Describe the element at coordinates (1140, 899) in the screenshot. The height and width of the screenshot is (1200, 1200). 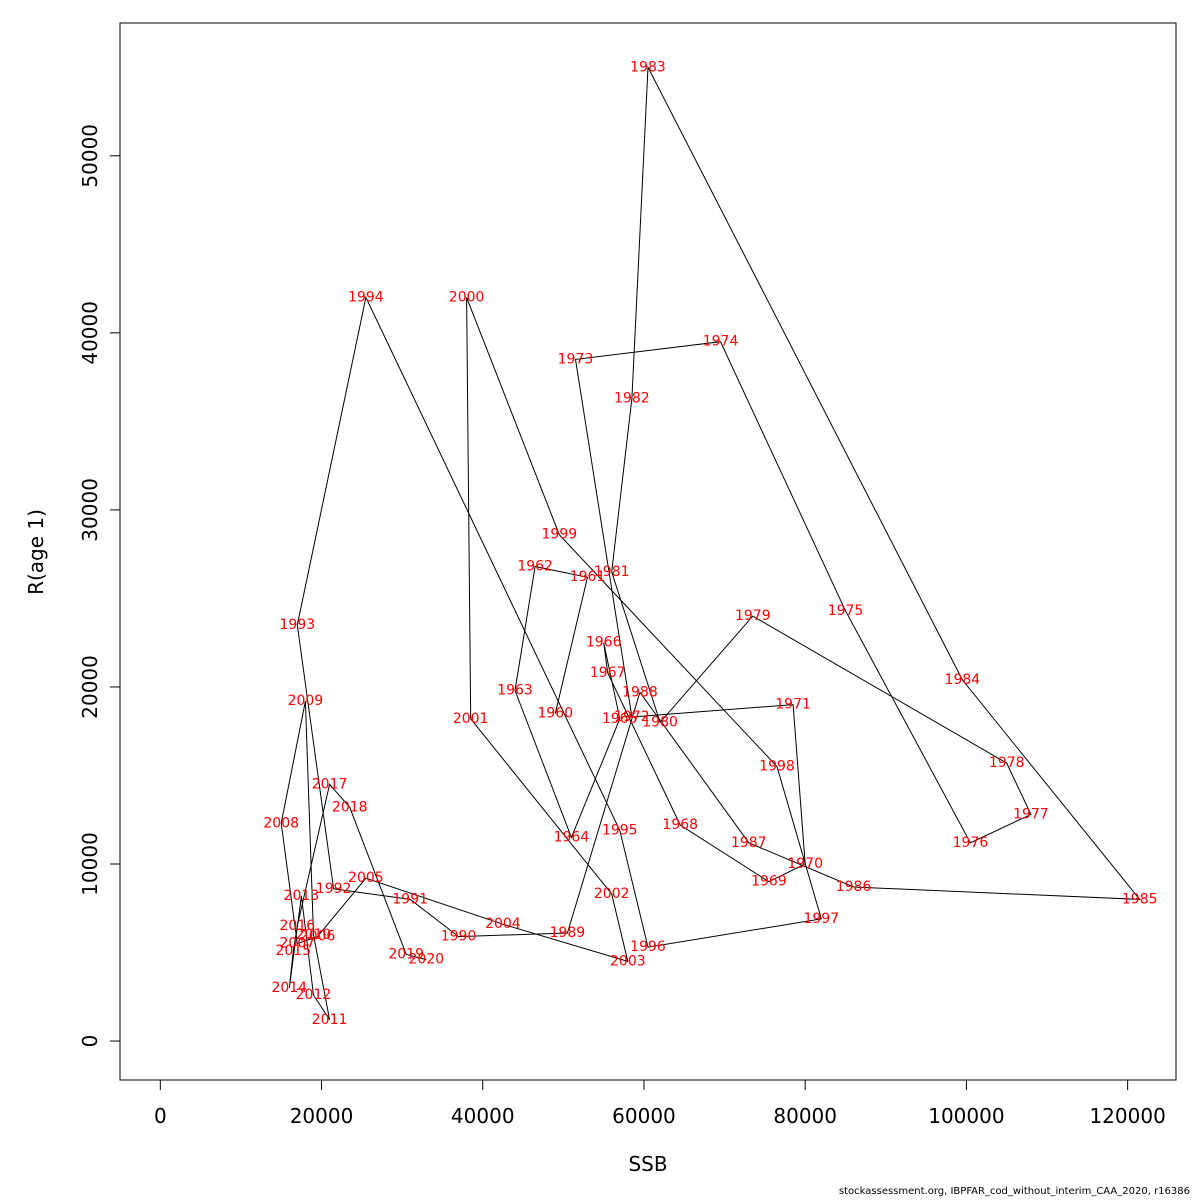
I see `year-label-1985: 1985` at that location.